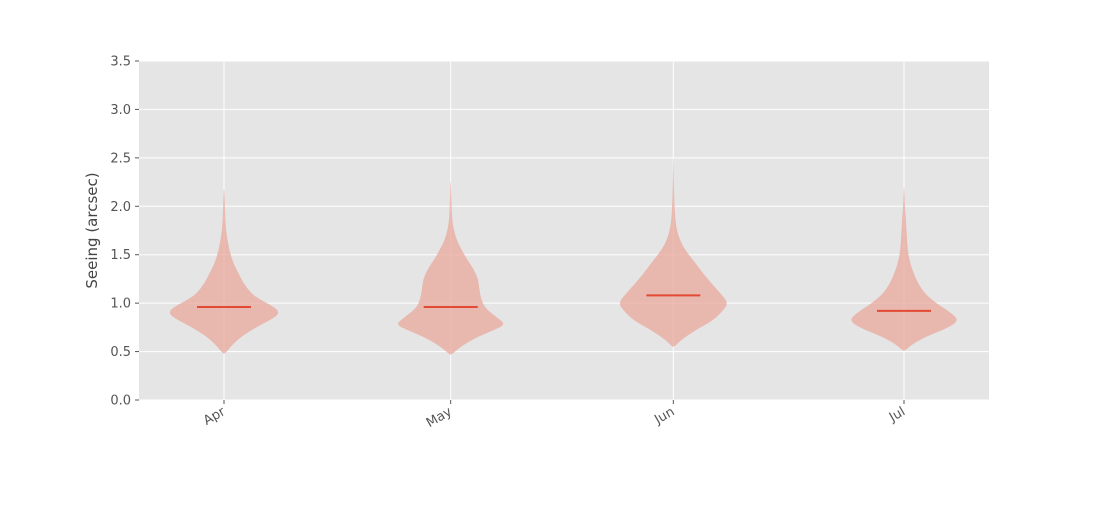  I want to click on x-tick-label-jun: Jun, so click(664, 416).